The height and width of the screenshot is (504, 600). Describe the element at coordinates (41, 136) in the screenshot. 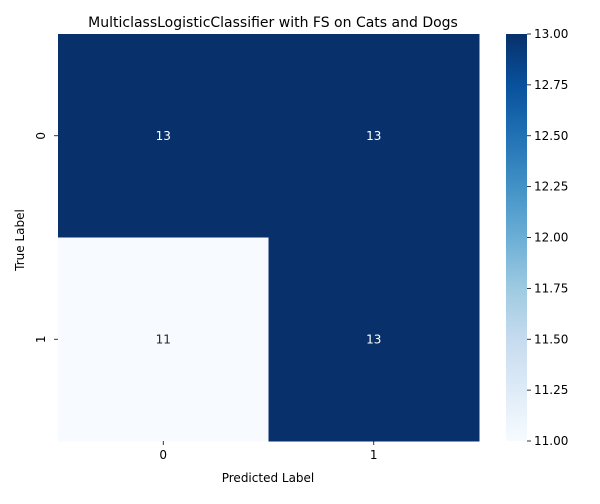

I see `y-tick-label: 0` at that location.